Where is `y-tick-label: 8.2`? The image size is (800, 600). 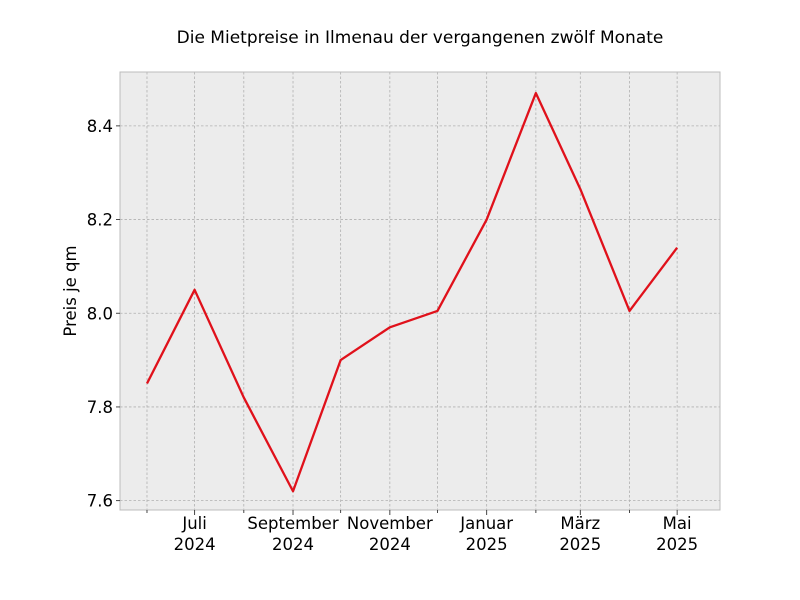
y-tick-label: 8.2 is located at coordinates (100, 220).